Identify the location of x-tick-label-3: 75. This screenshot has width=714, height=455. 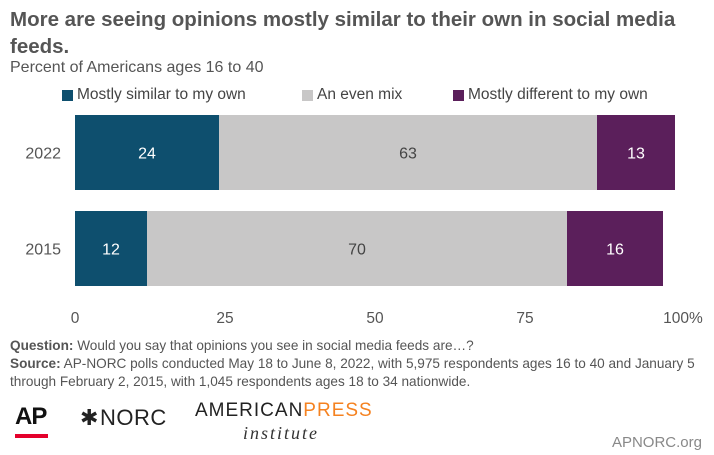
(524, 318).